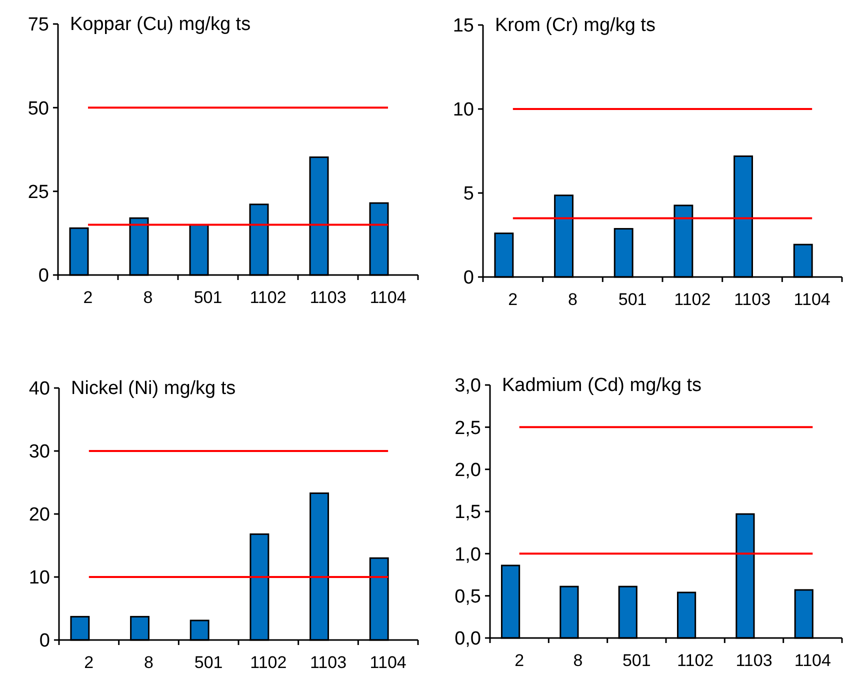  What do you see at coordinates (38, 109) in the screenshot?
I see `y-tick-label: 50` at bounding box center [38, 109].